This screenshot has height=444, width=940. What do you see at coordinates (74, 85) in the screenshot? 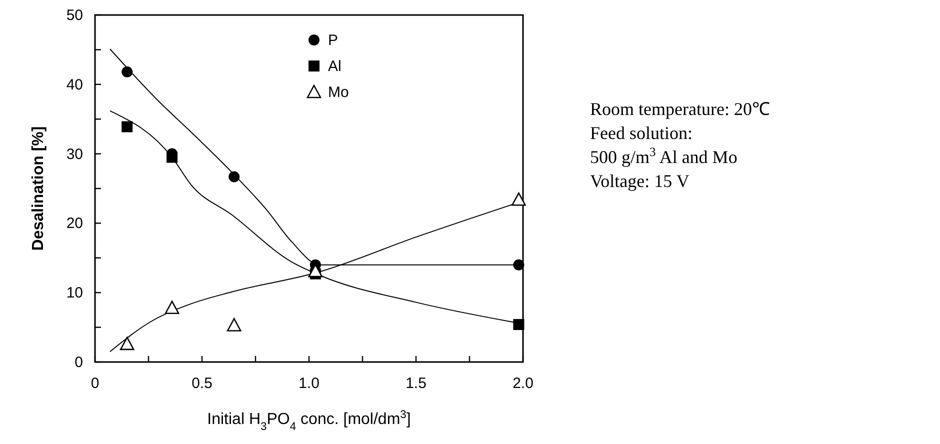
I see `y-tick-label: 40` at bounding box center [74, 85].